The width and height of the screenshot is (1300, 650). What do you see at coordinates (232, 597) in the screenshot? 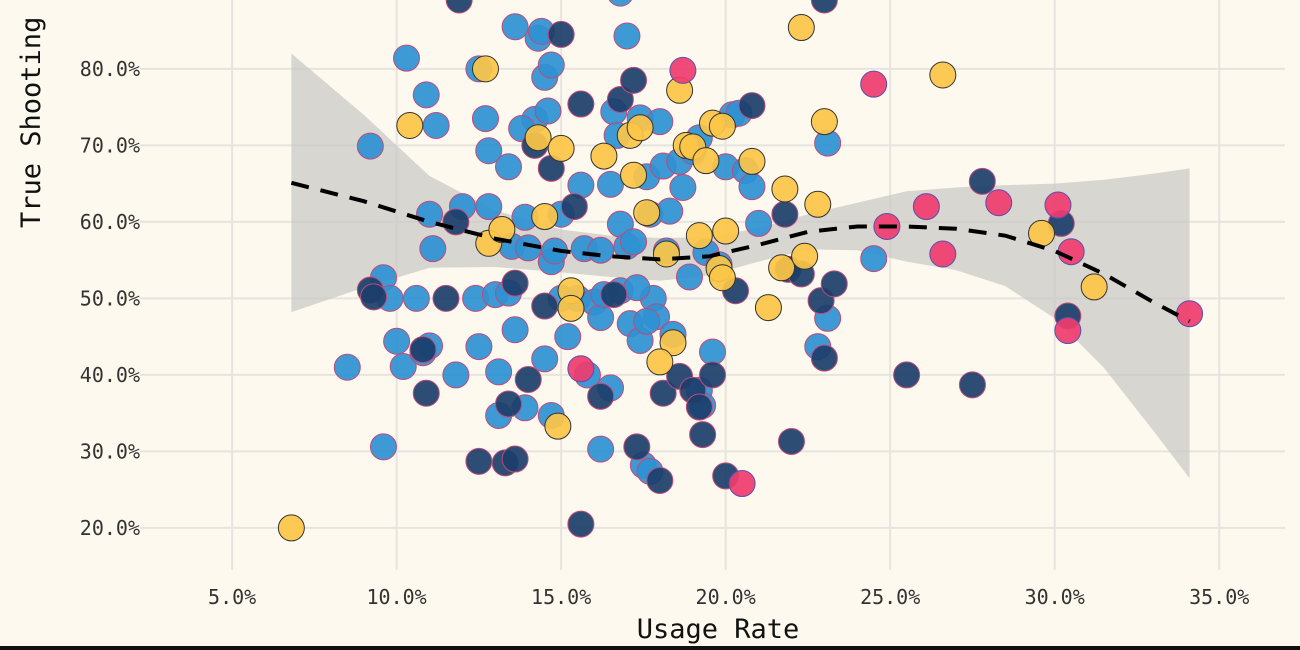
I see `x-tick-label-0: 5.0%` at bounding box center [232, 597].